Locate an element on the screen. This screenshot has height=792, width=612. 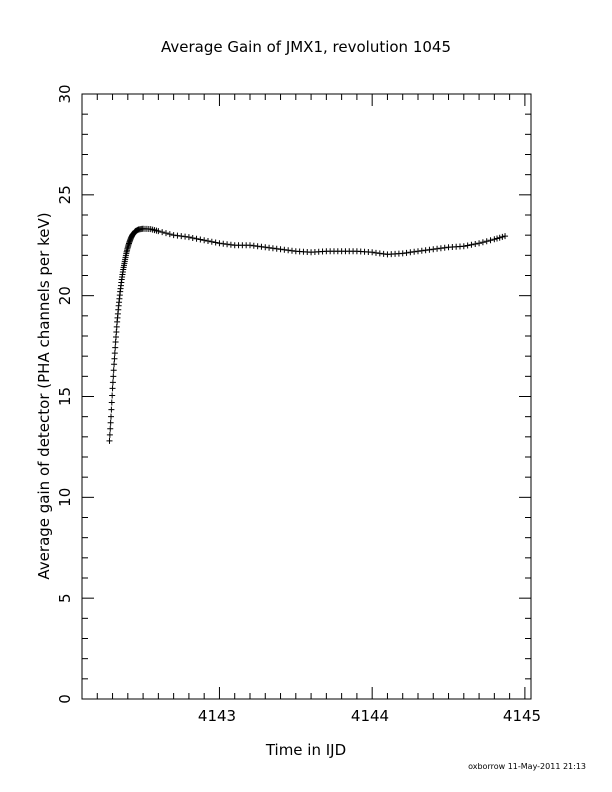
x-axis-label: Time in IJD is located at coordinates (305, 750).